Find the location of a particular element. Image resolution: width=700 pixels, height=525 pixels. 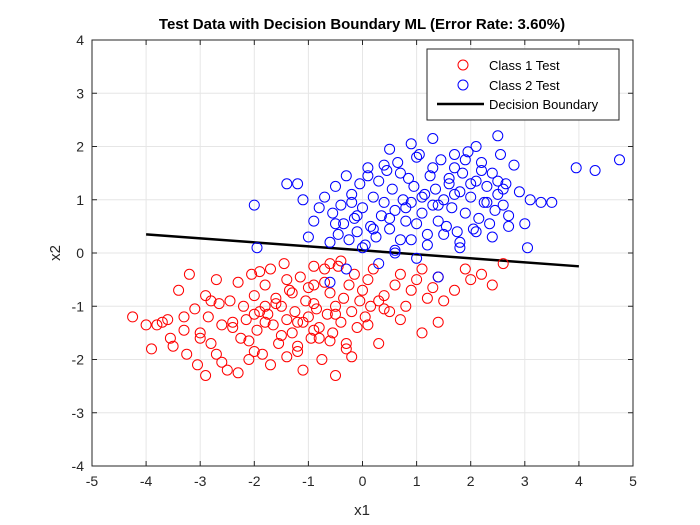

x-tick-label: 3 is located at coordinates (525, 481).